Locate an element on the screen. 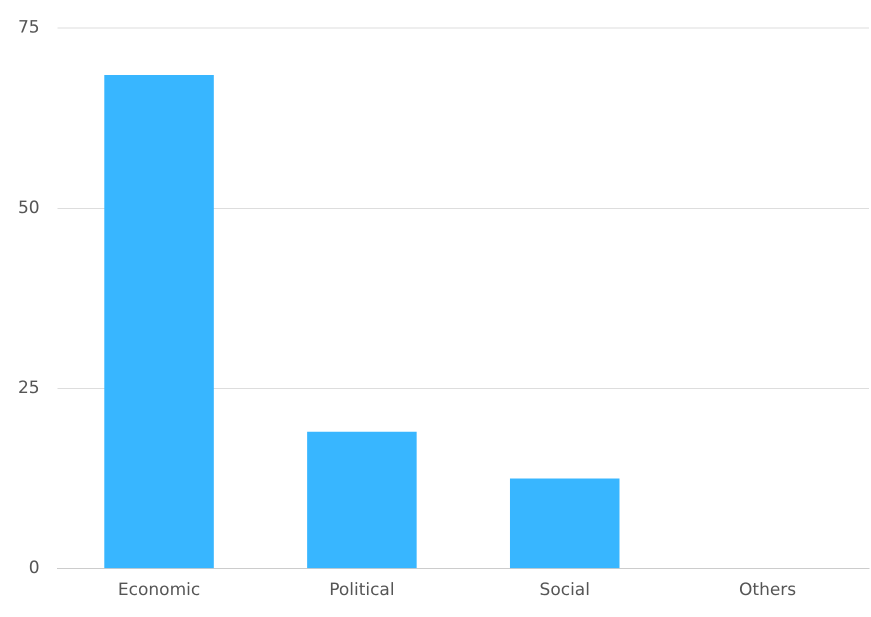  y-tick-label: 25 is located at coordinates (29, 388).